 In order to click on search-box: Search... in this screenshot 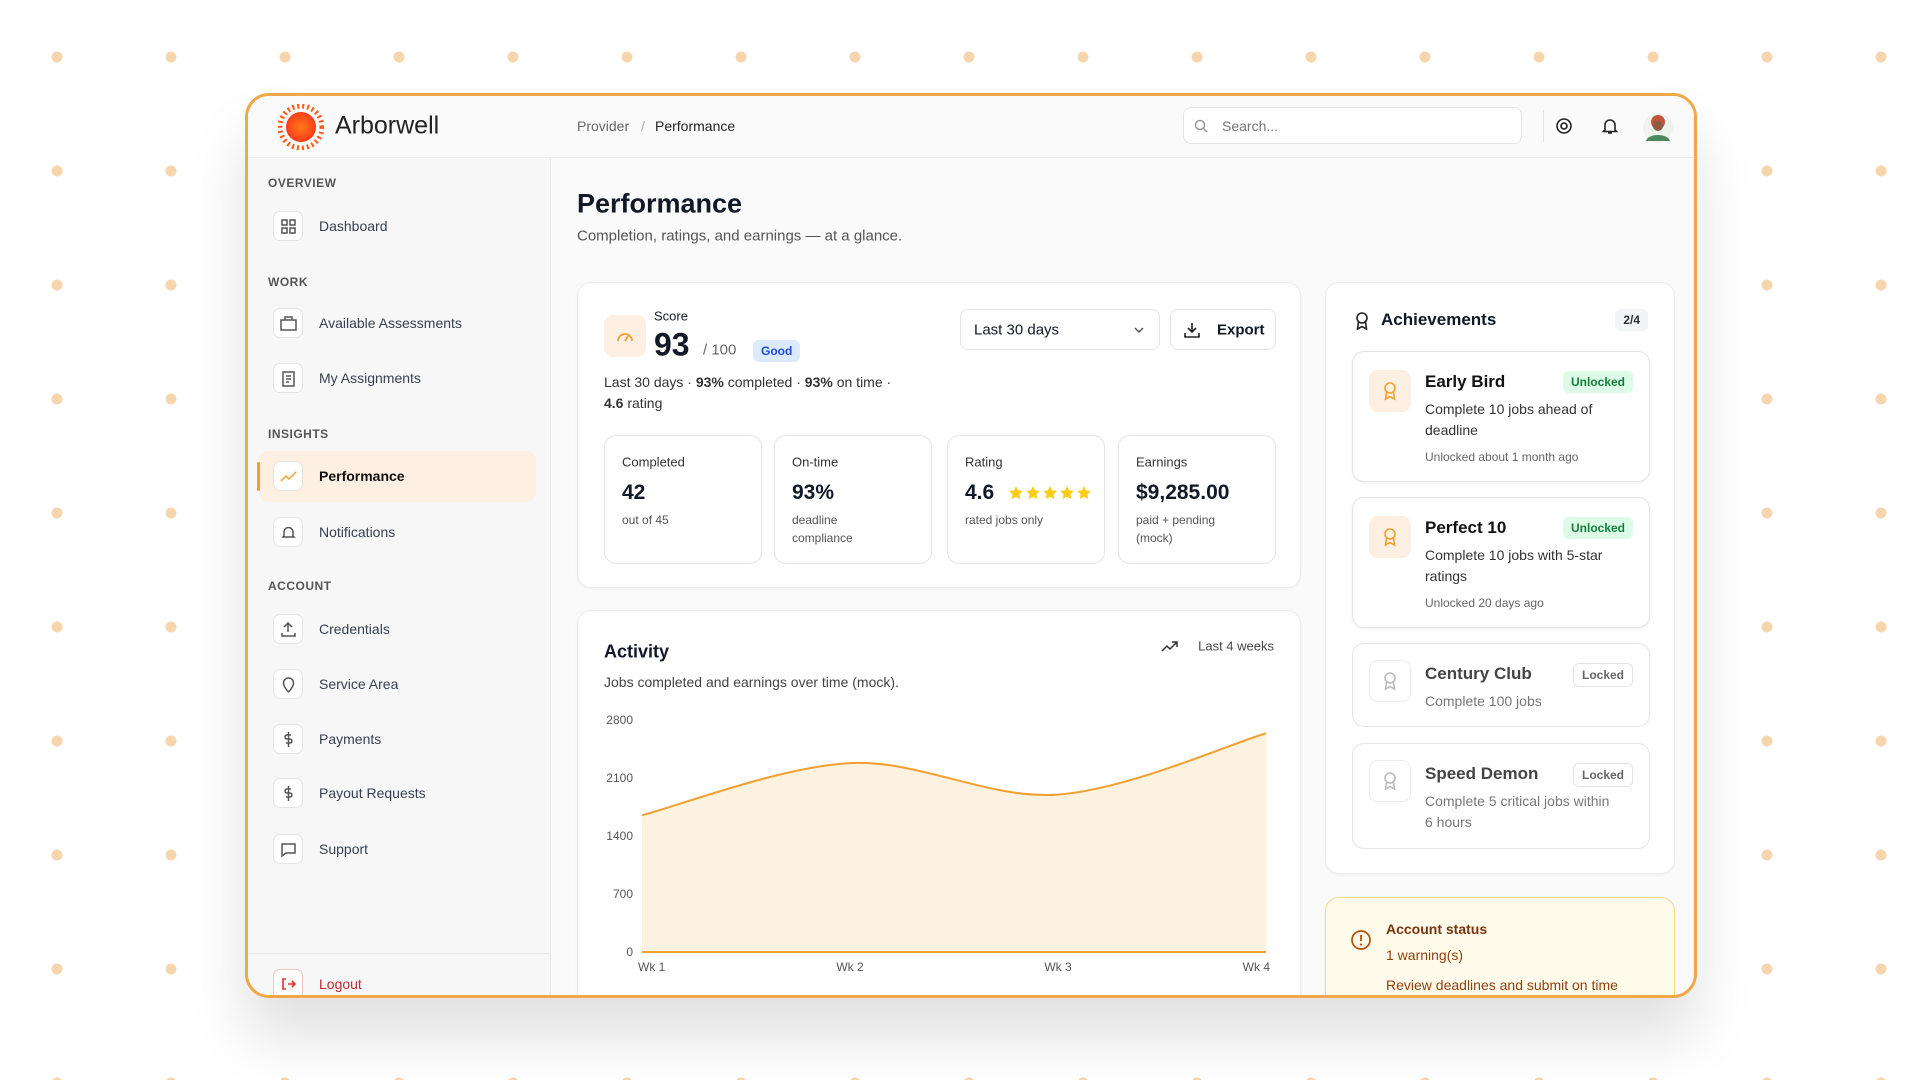, I will do `click(1352, 125)`.